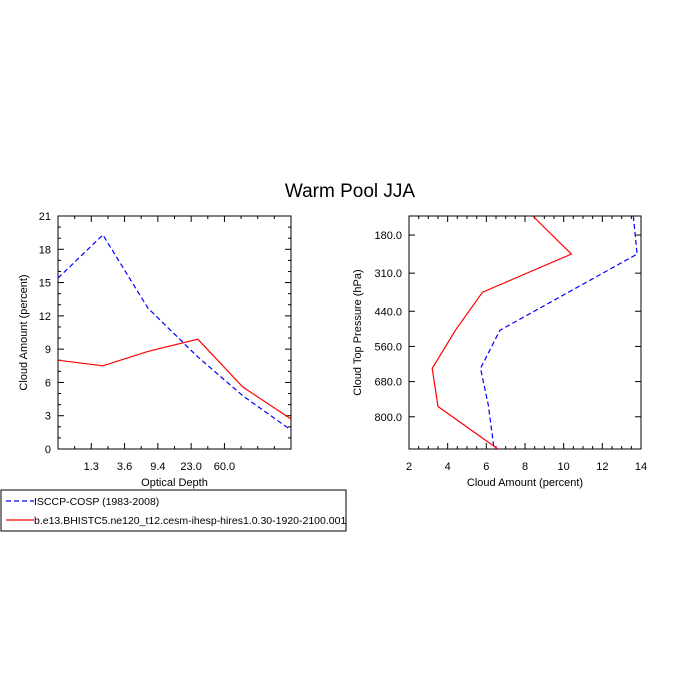 This screenshot has width=700, height=700. Describe the element at coordinates (486, 467) in the screenshot. I see `x-tick-label: 6` at that location.